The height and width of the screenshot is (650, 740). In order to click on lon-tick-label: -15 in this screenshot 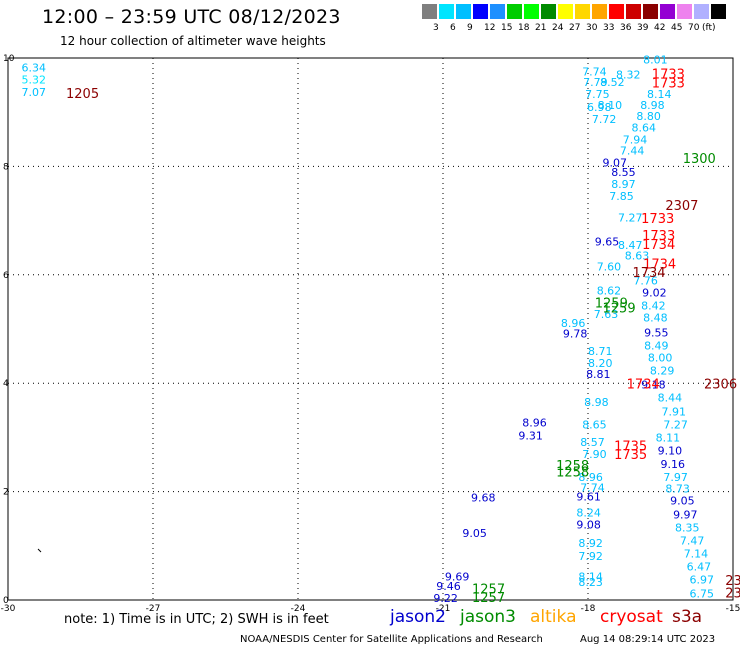, I will do `click(733, 609)`.